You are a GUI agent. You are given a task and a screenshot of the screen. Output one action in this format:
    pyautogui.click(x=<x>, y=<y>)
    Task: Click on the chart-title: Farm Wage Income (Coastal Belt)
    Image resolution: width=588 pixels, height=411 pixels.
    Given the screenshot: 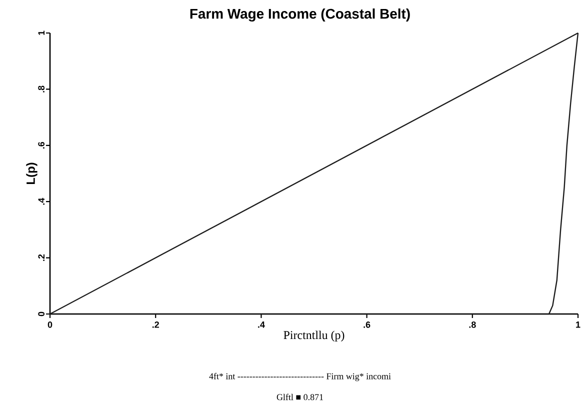 What is the action you would take?
    pyautogui.click(x=300, y=15)
    